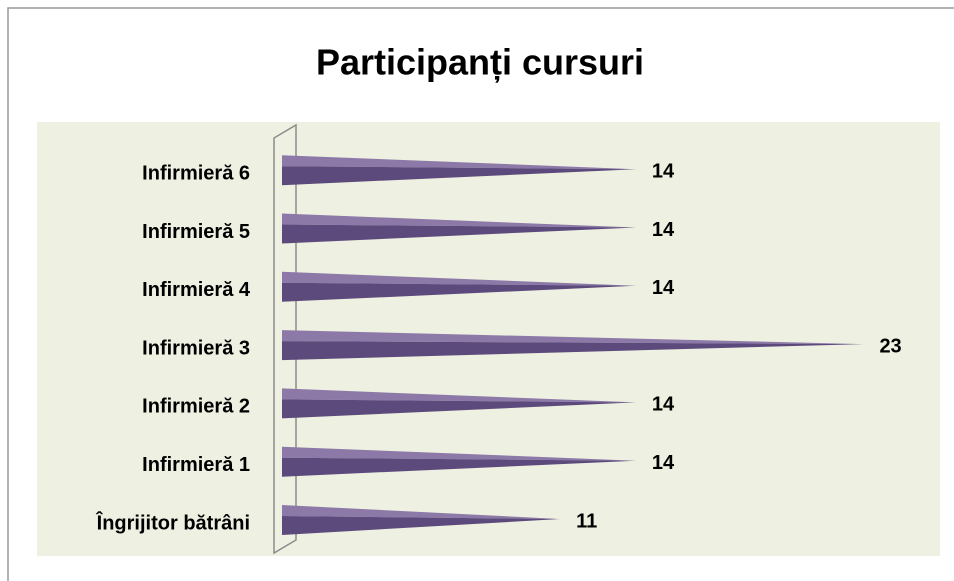 The height and width of the screenshot is (581, 954). Describe the element at coordinates (196, 232) in the screenshot. I see `y-tick-label: Infirmieră 5` at that location.